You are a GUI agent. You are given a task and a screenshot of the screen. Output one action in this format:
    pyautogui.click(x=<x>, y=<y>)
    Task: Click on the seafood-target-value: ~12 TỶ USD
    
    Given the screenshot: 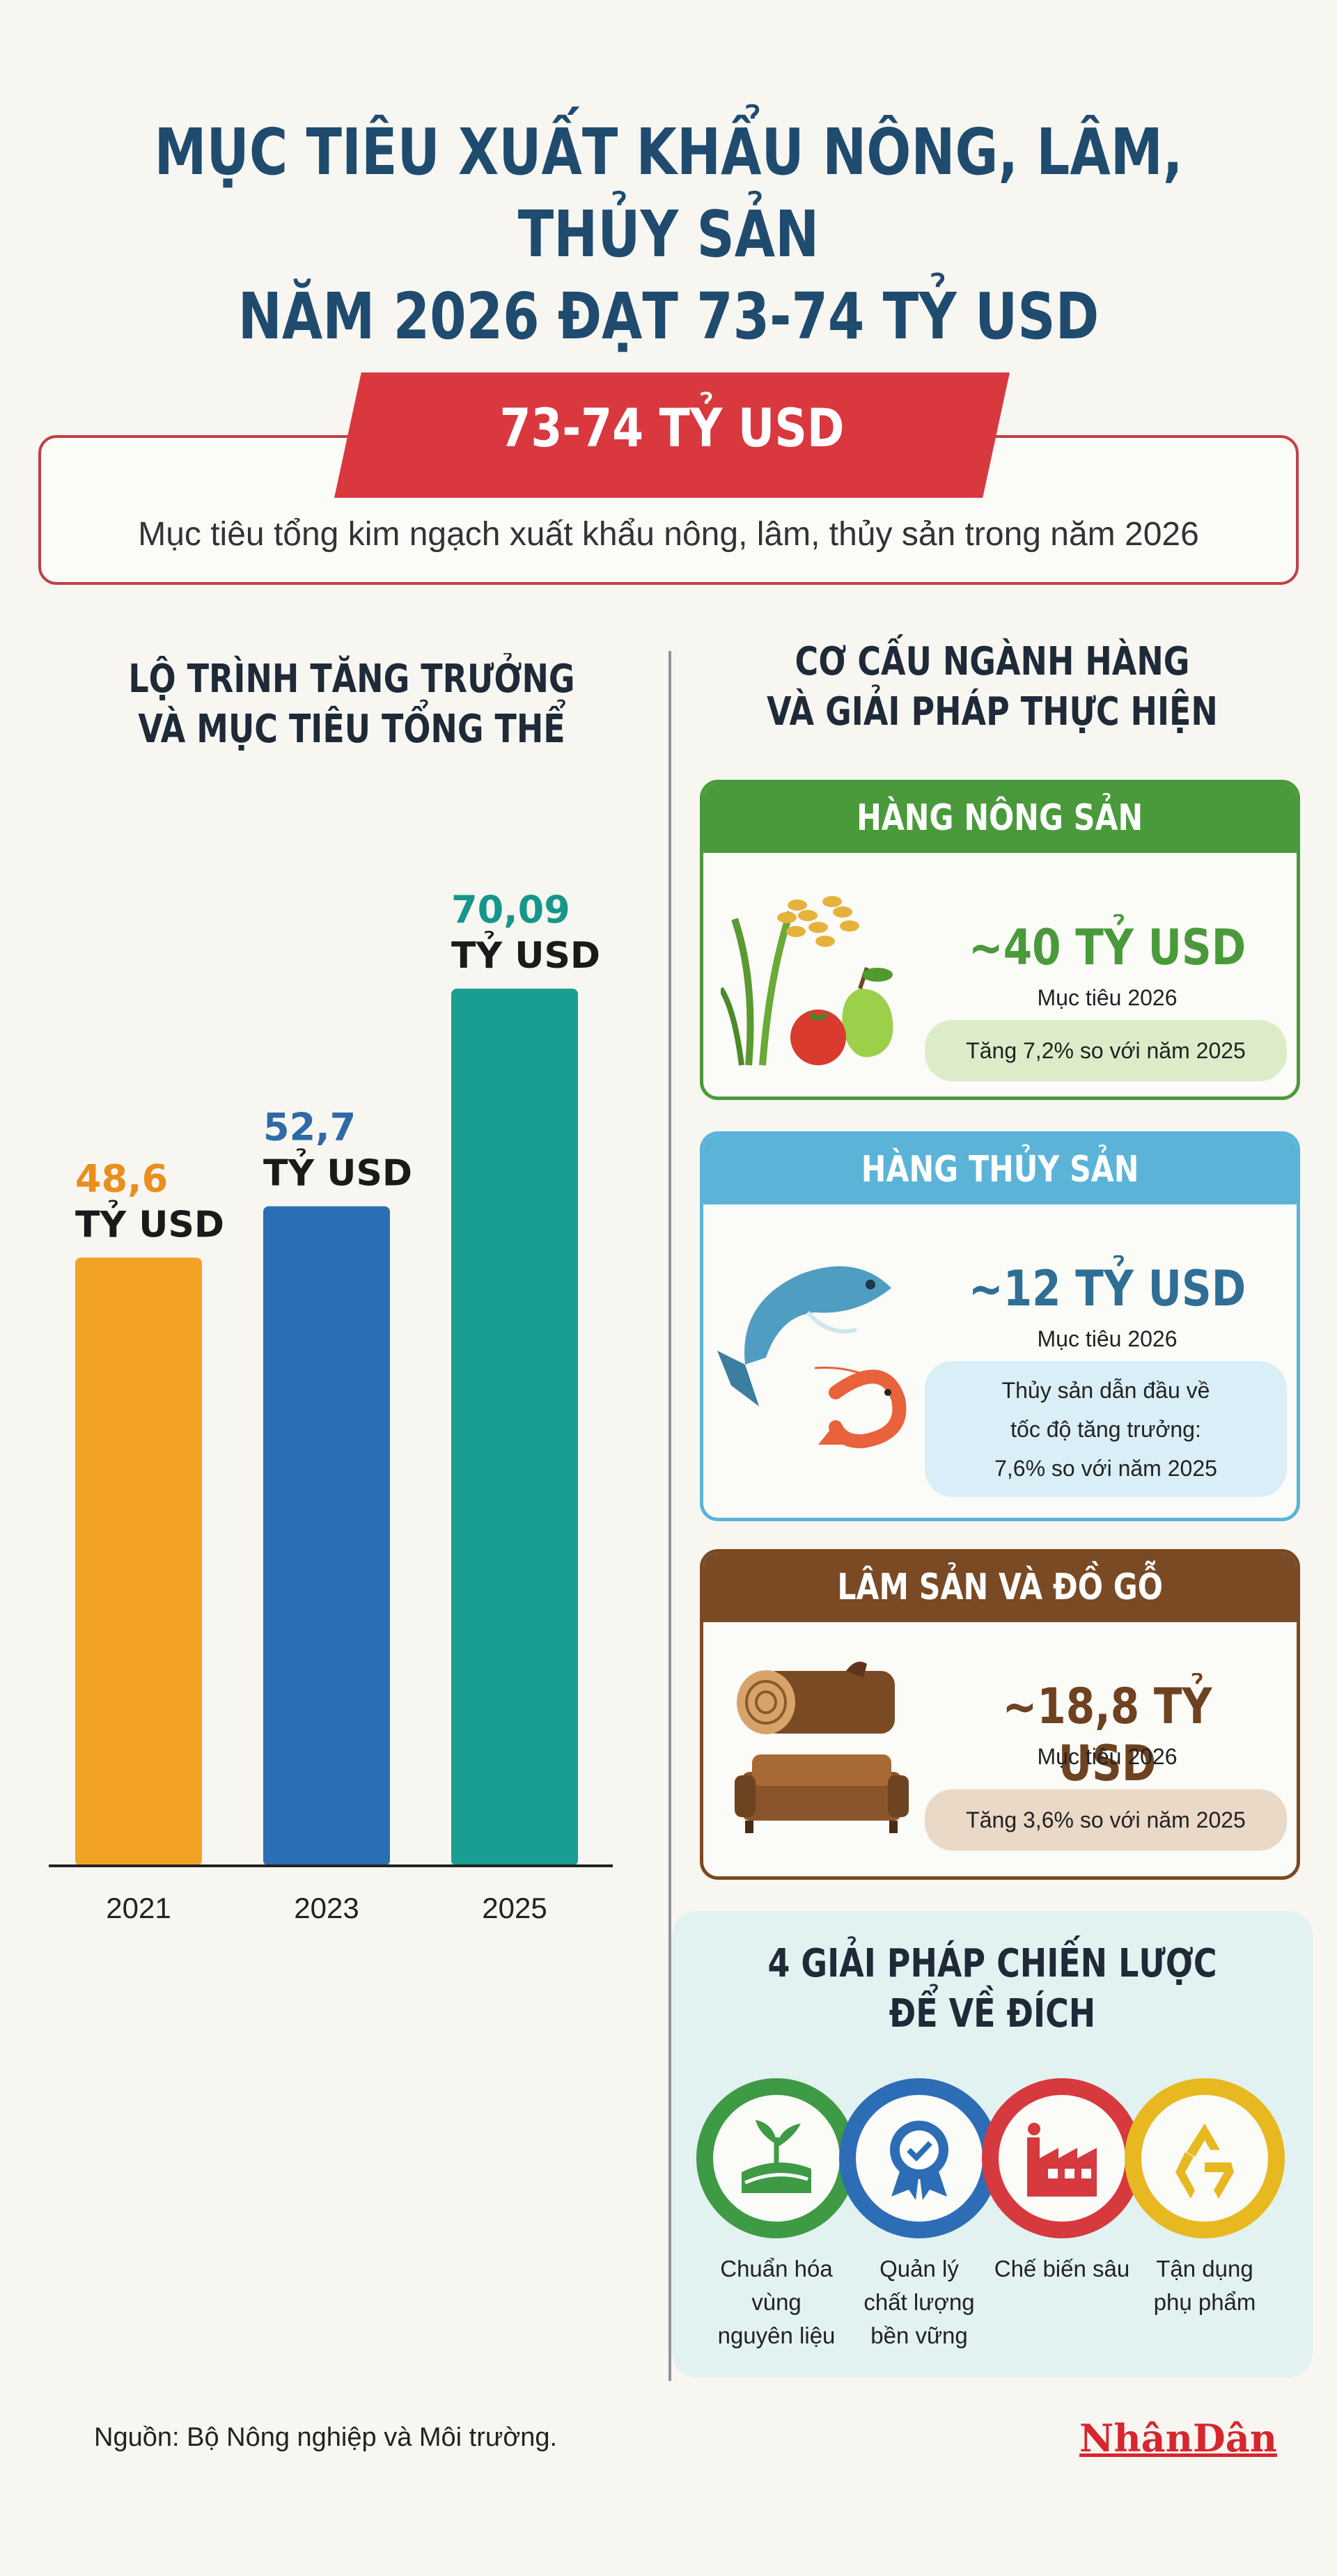 What is the action you would take?
    pyautogui.click(x=1107, y=1288)
    